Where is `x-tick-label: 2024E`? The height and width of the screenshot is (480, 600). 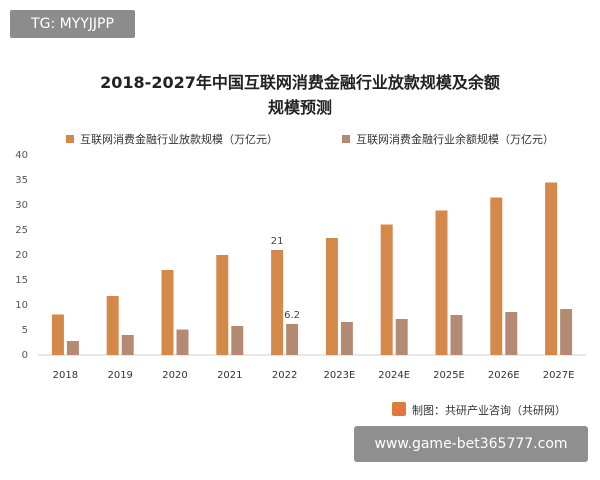 x-tick-label: 2024E is located at coordinates (394, 375).